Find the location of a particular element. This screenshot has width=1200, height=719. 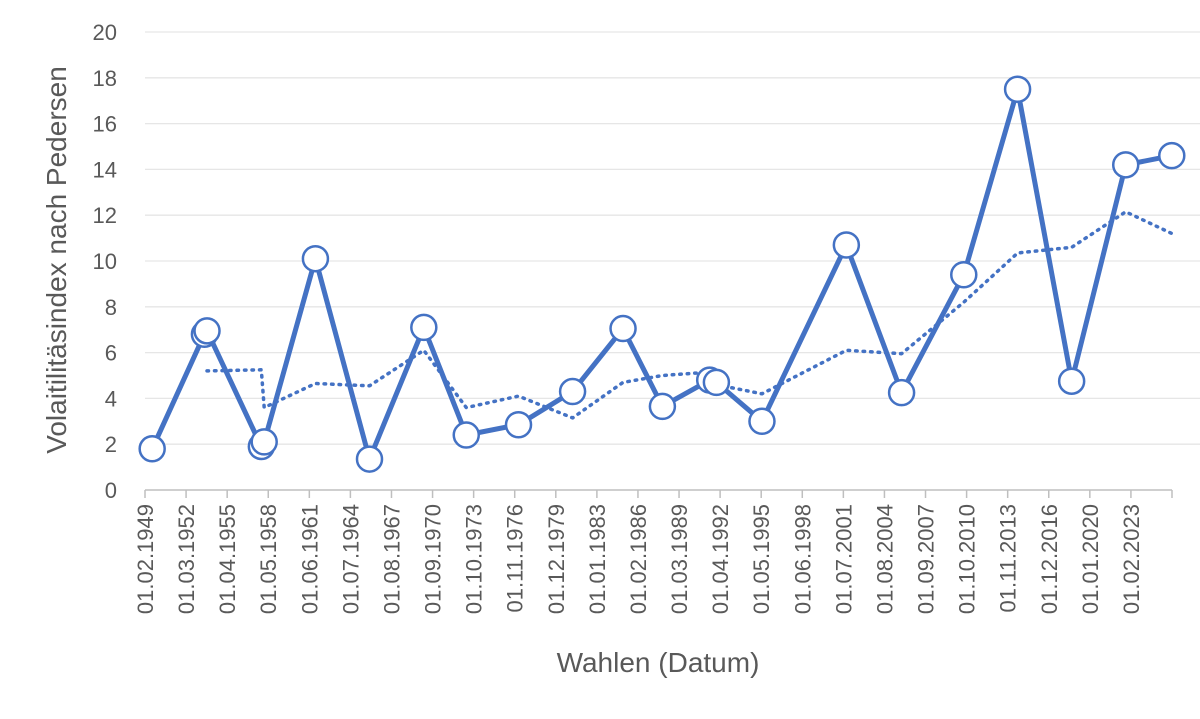

x-tick-label: 01.04.1992 is located at coordinates (720, 559).